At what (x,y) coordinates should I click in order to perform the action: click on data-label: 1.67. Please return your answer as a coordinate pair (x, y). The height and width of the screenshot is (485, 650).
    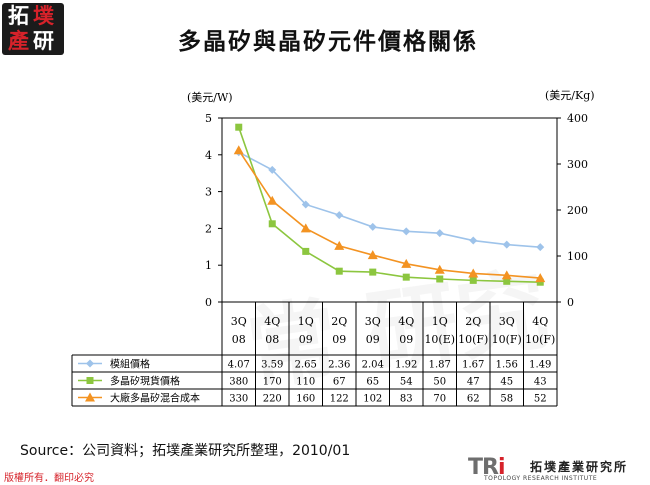
    Looking at the image, I should click on (473, 365).